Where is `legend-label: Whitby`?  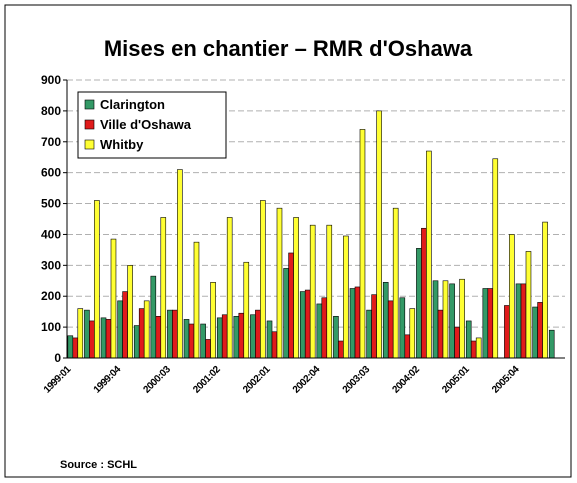
legend-label: Whitby is located at coordinates (122, 144).